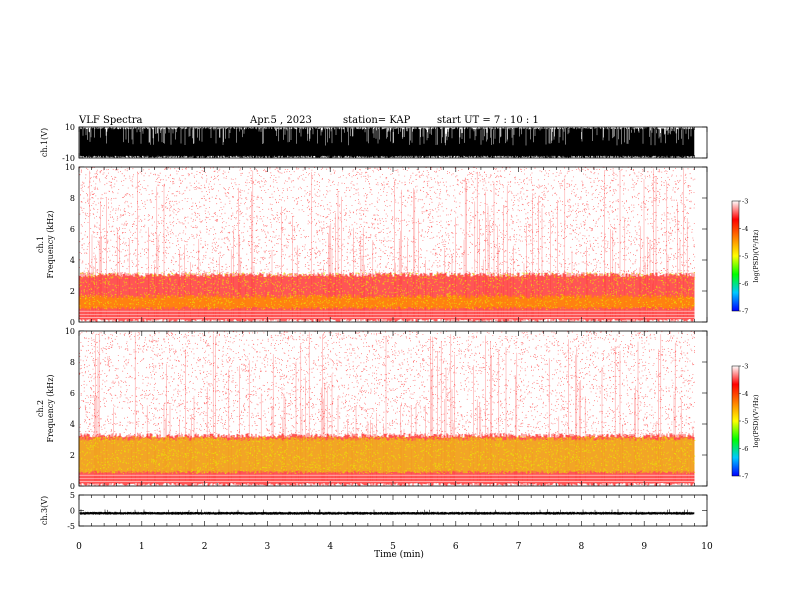  I want to click on x-tick-label: 5, so click(393, 547).